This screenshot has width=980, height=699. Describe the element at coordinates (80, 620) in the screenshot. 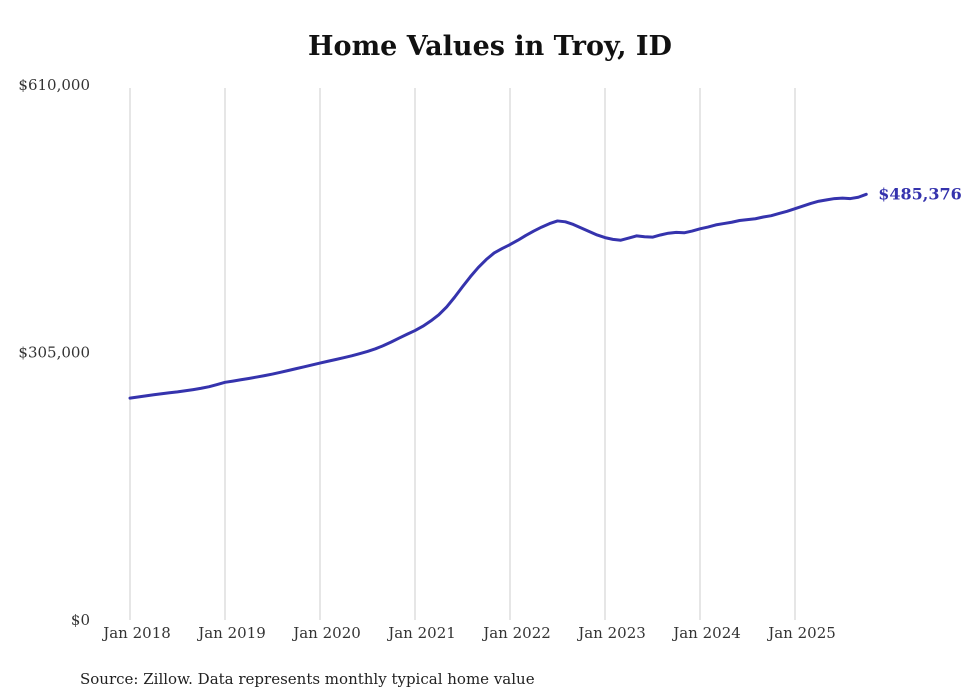

I see `y-tick-label: $0` at that location.